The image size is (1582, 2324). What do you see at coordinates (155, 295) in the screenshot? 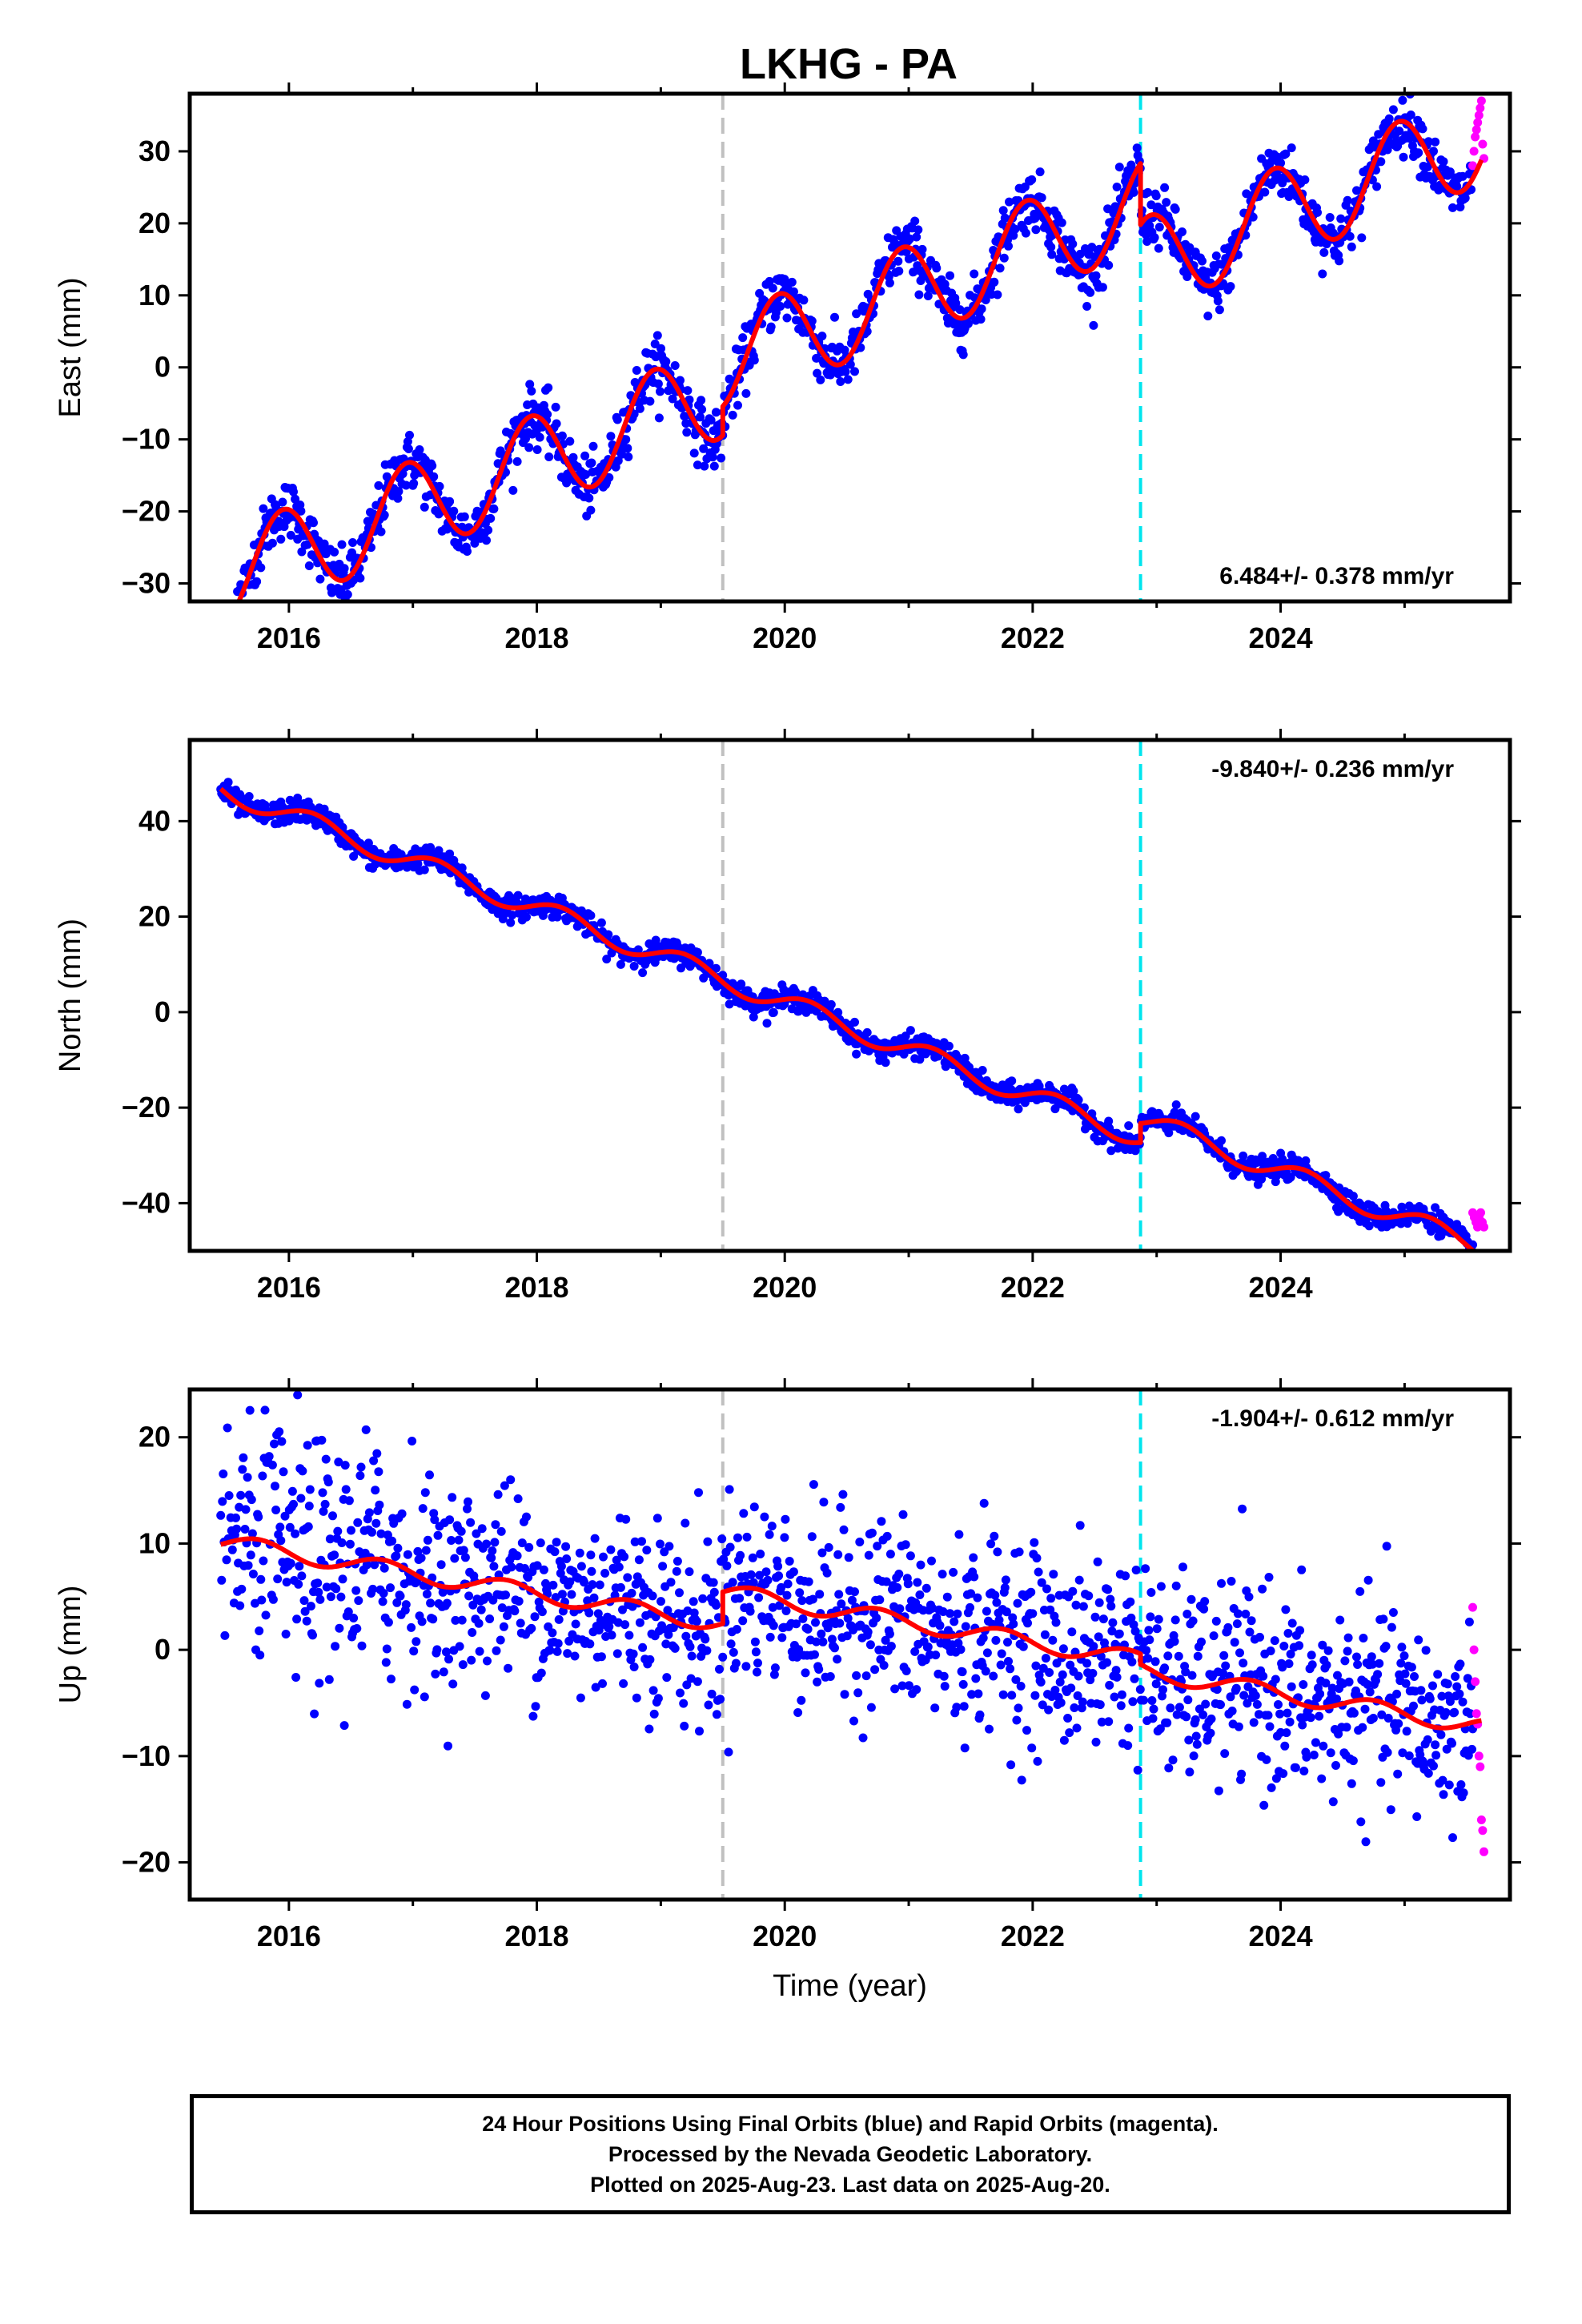
I see `y-tick-label: 10` at bounding box center [155, 295].